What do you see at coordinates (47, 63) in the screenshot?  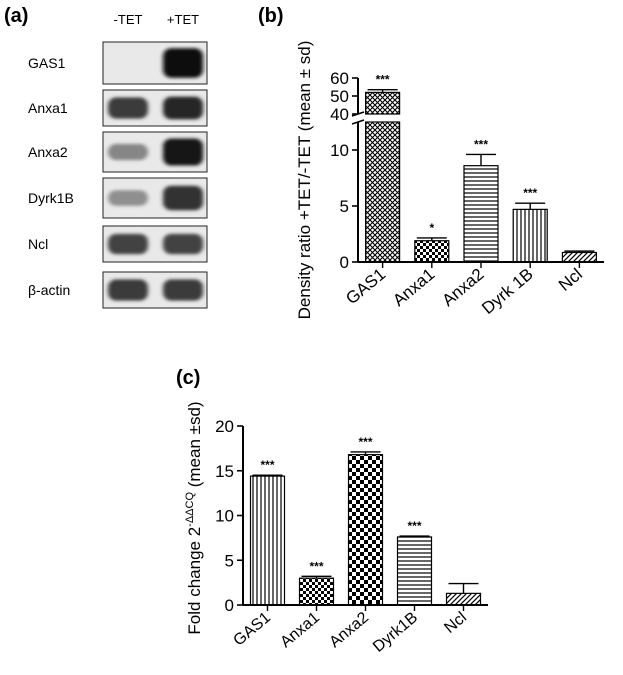 I see `blot-row-label: GAS1` at bounding box center [47, 63].